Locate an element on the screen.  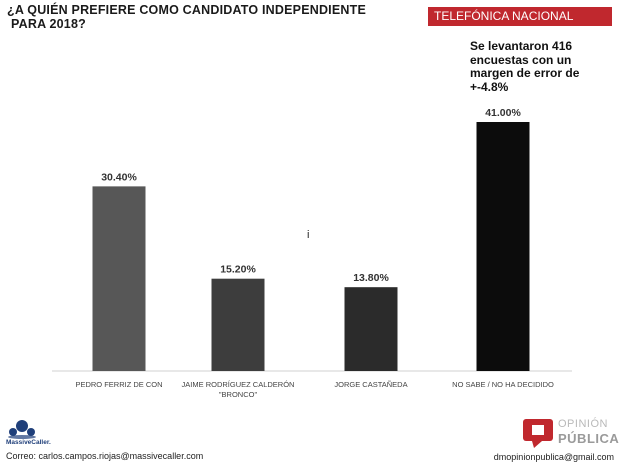
value-label: 15.20% is located at coordinates (238, 270).